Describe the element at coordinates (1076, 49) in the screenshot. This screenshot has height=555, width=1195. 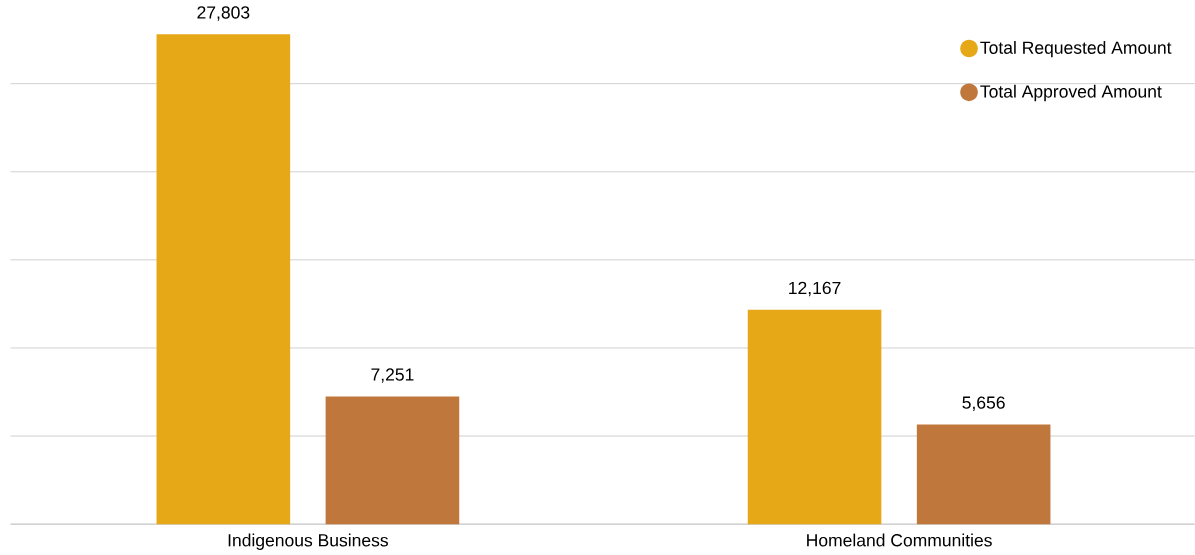
I see `legend-label: Total Requested Amount` at that location.